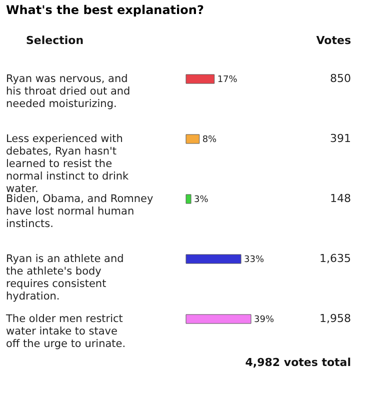 The image size is (370, 400). Describe the element at coordinates (68, 164) in the screenshot. I see `y-tick-label: Less experienced with debates, Ryan hasn't learned to resist the normal instinct to drink water.` at that location.